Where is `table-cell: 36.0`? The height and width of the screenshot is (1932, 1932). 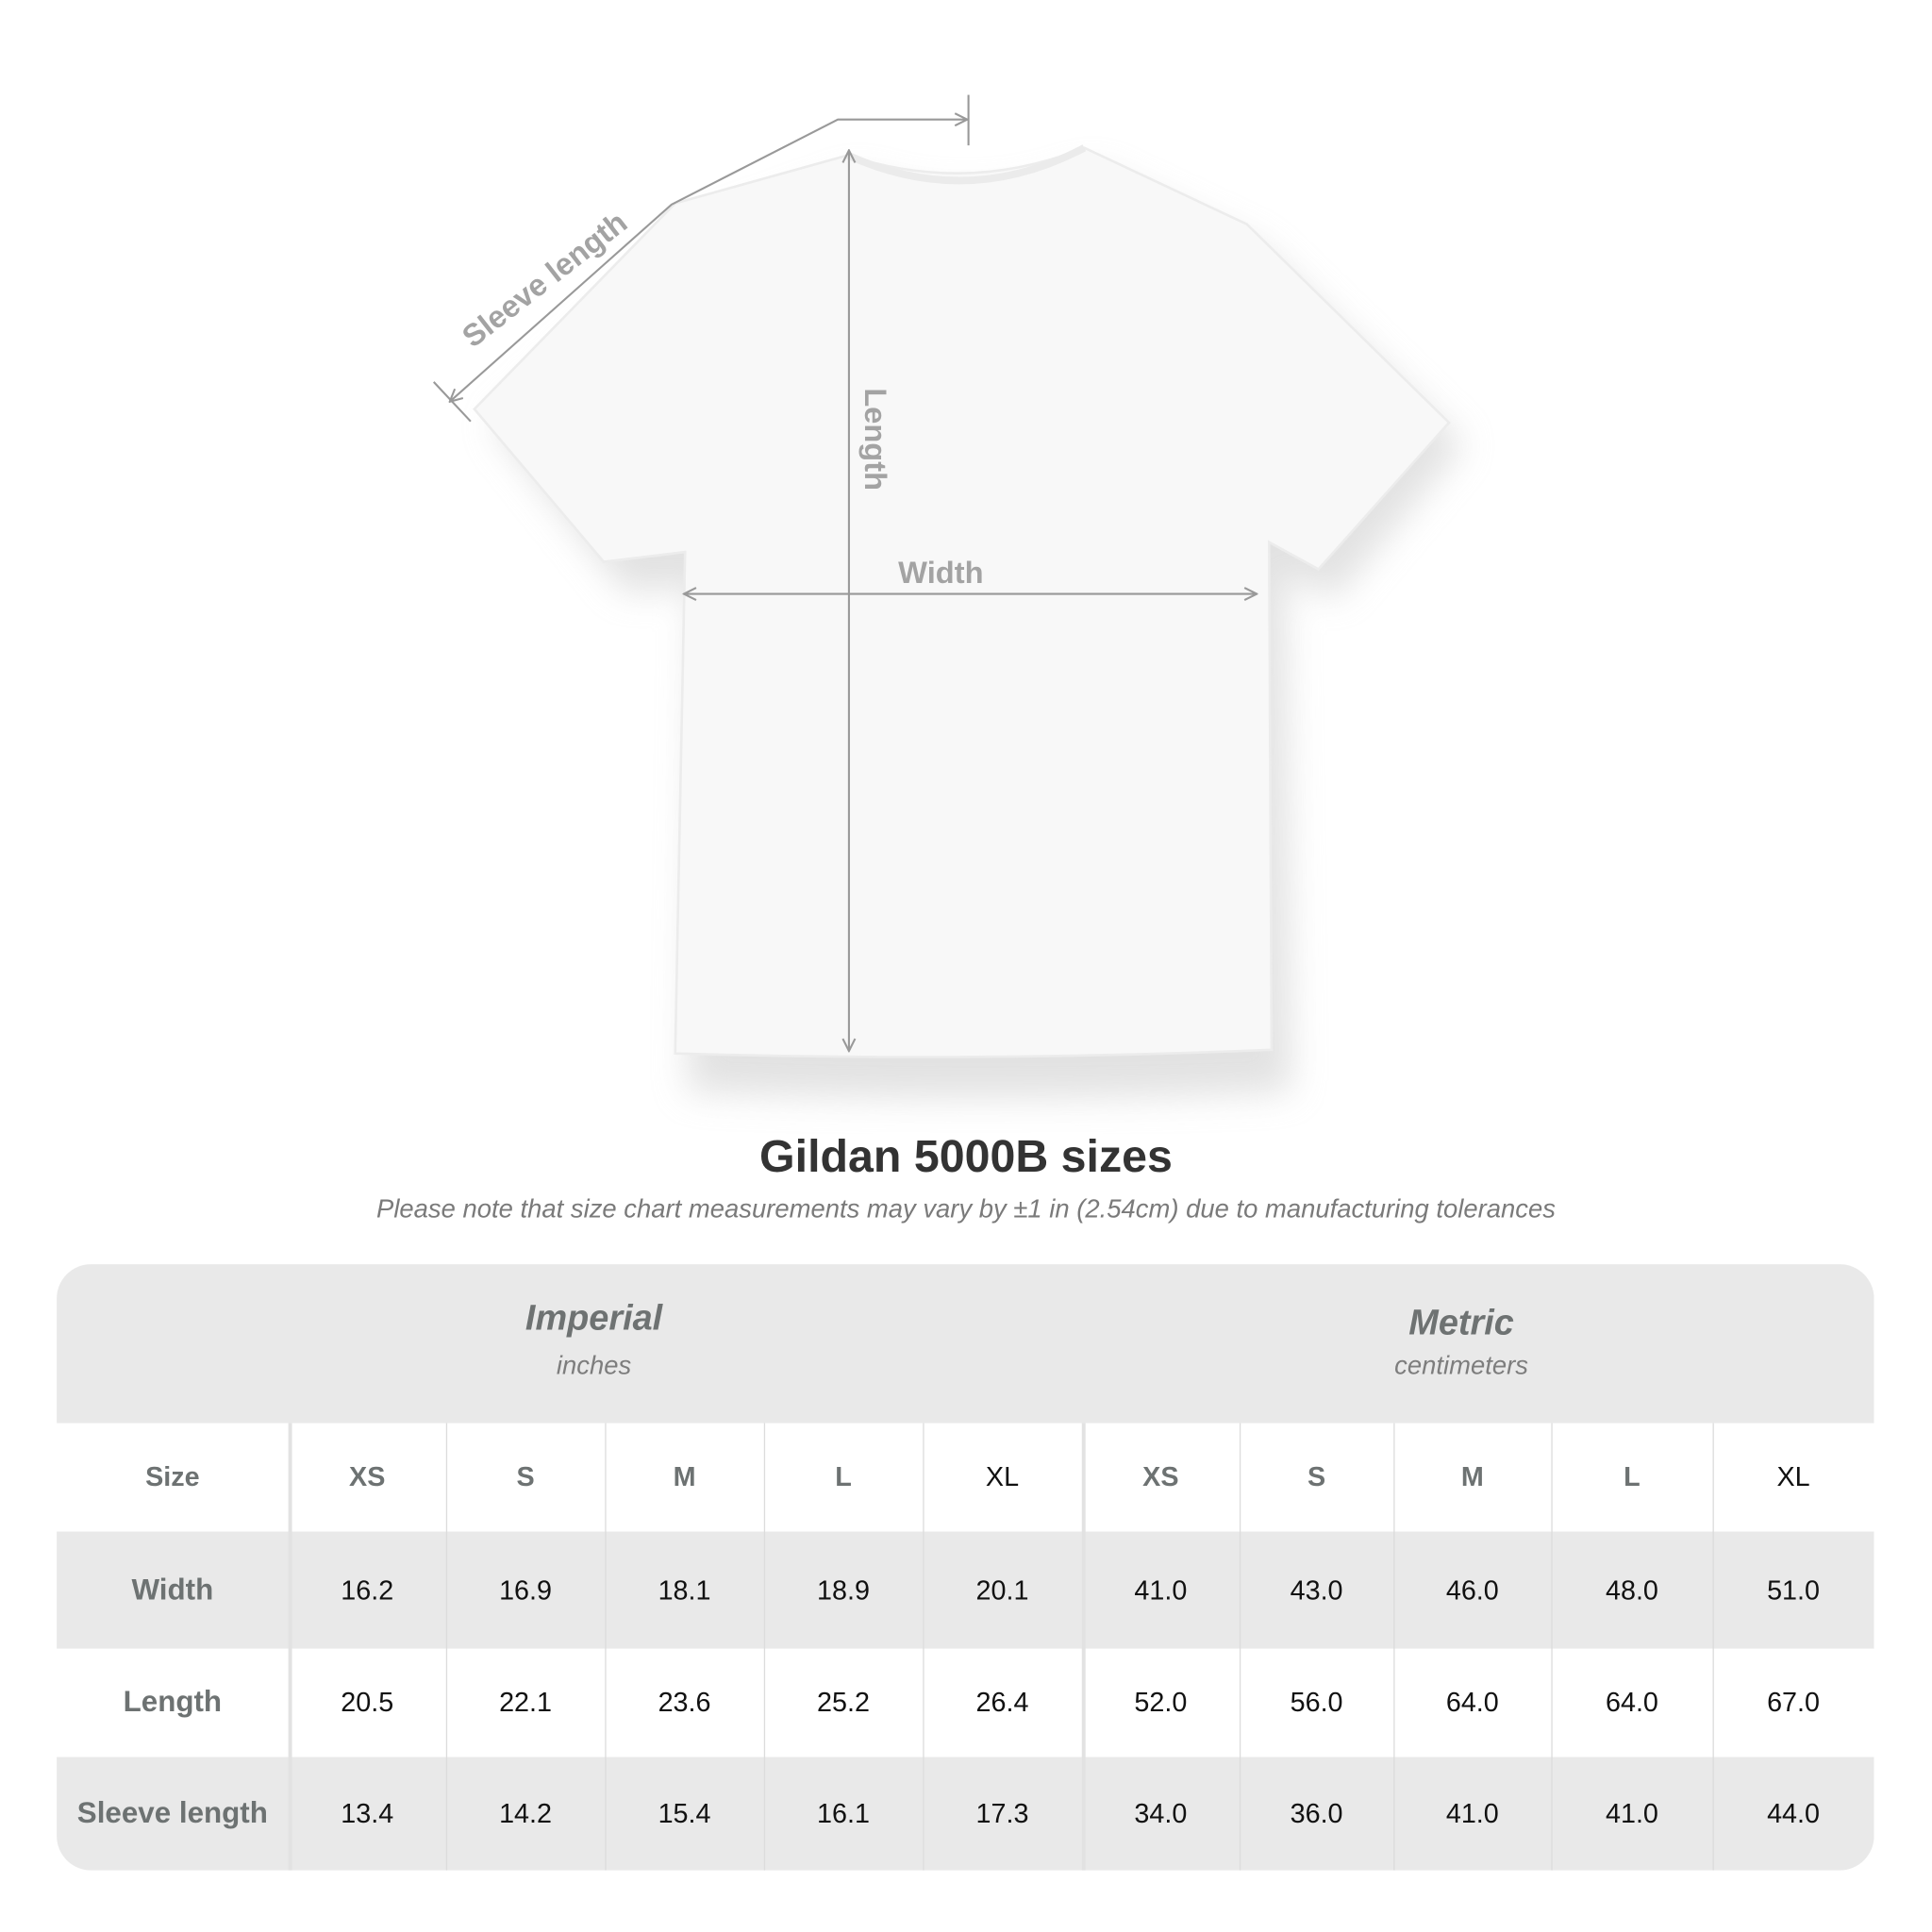 table-cell: 36.0 is located at coordinates (1317, 1813).